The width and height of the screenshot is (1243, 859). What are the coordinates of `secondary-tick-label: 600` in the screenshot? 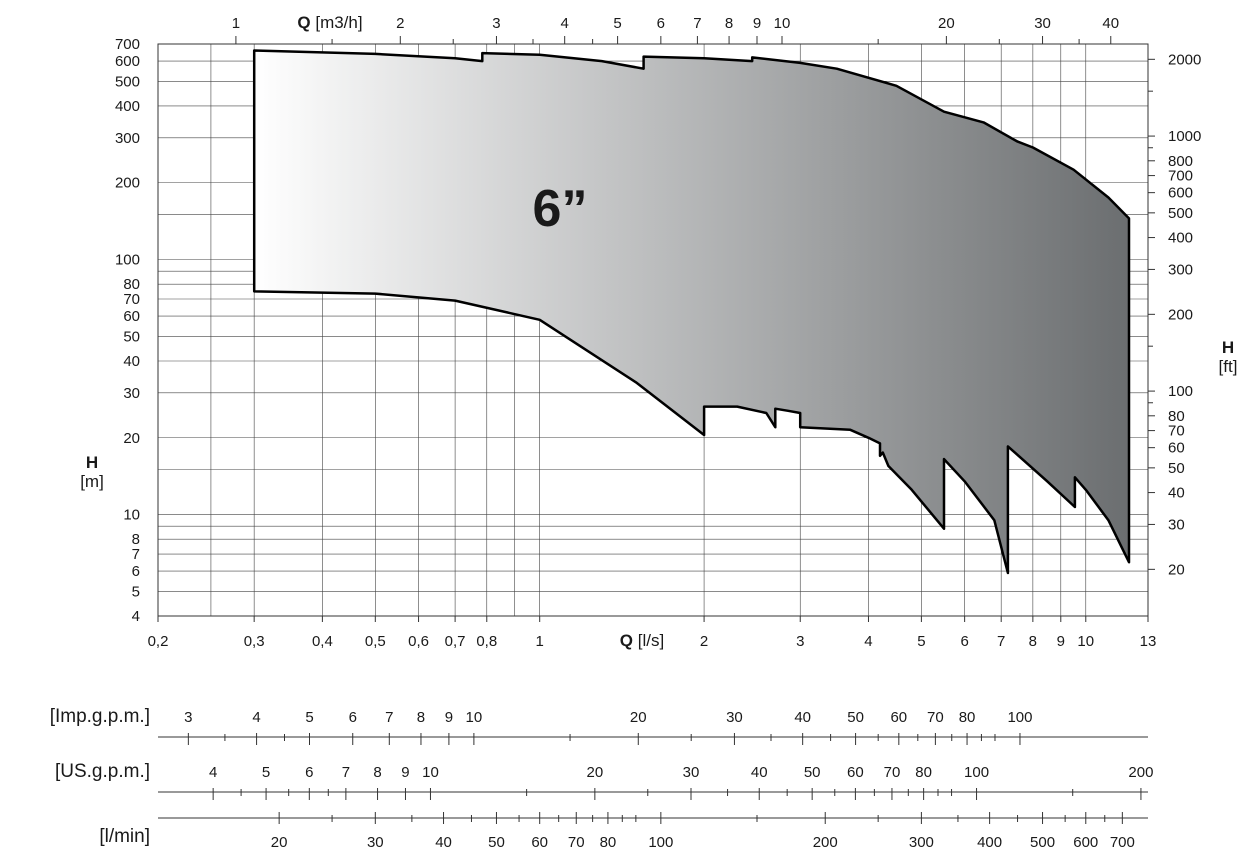 It's located at (1085, 842).